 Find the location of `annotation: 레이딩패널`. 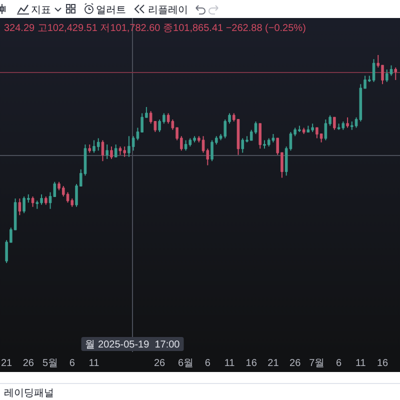

annotation: 레이딩패널 is located at coordinates (29, 393).